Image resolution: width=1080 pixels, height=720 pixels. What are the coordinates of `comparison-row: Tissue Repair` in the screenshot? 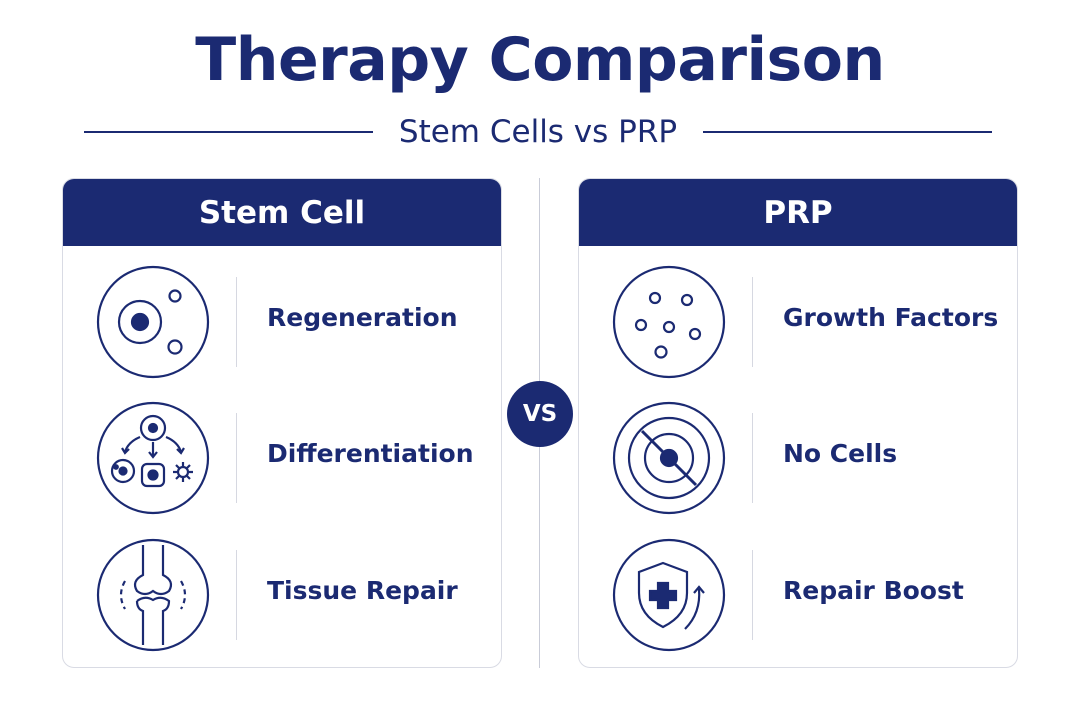 It's located at (282, 594).